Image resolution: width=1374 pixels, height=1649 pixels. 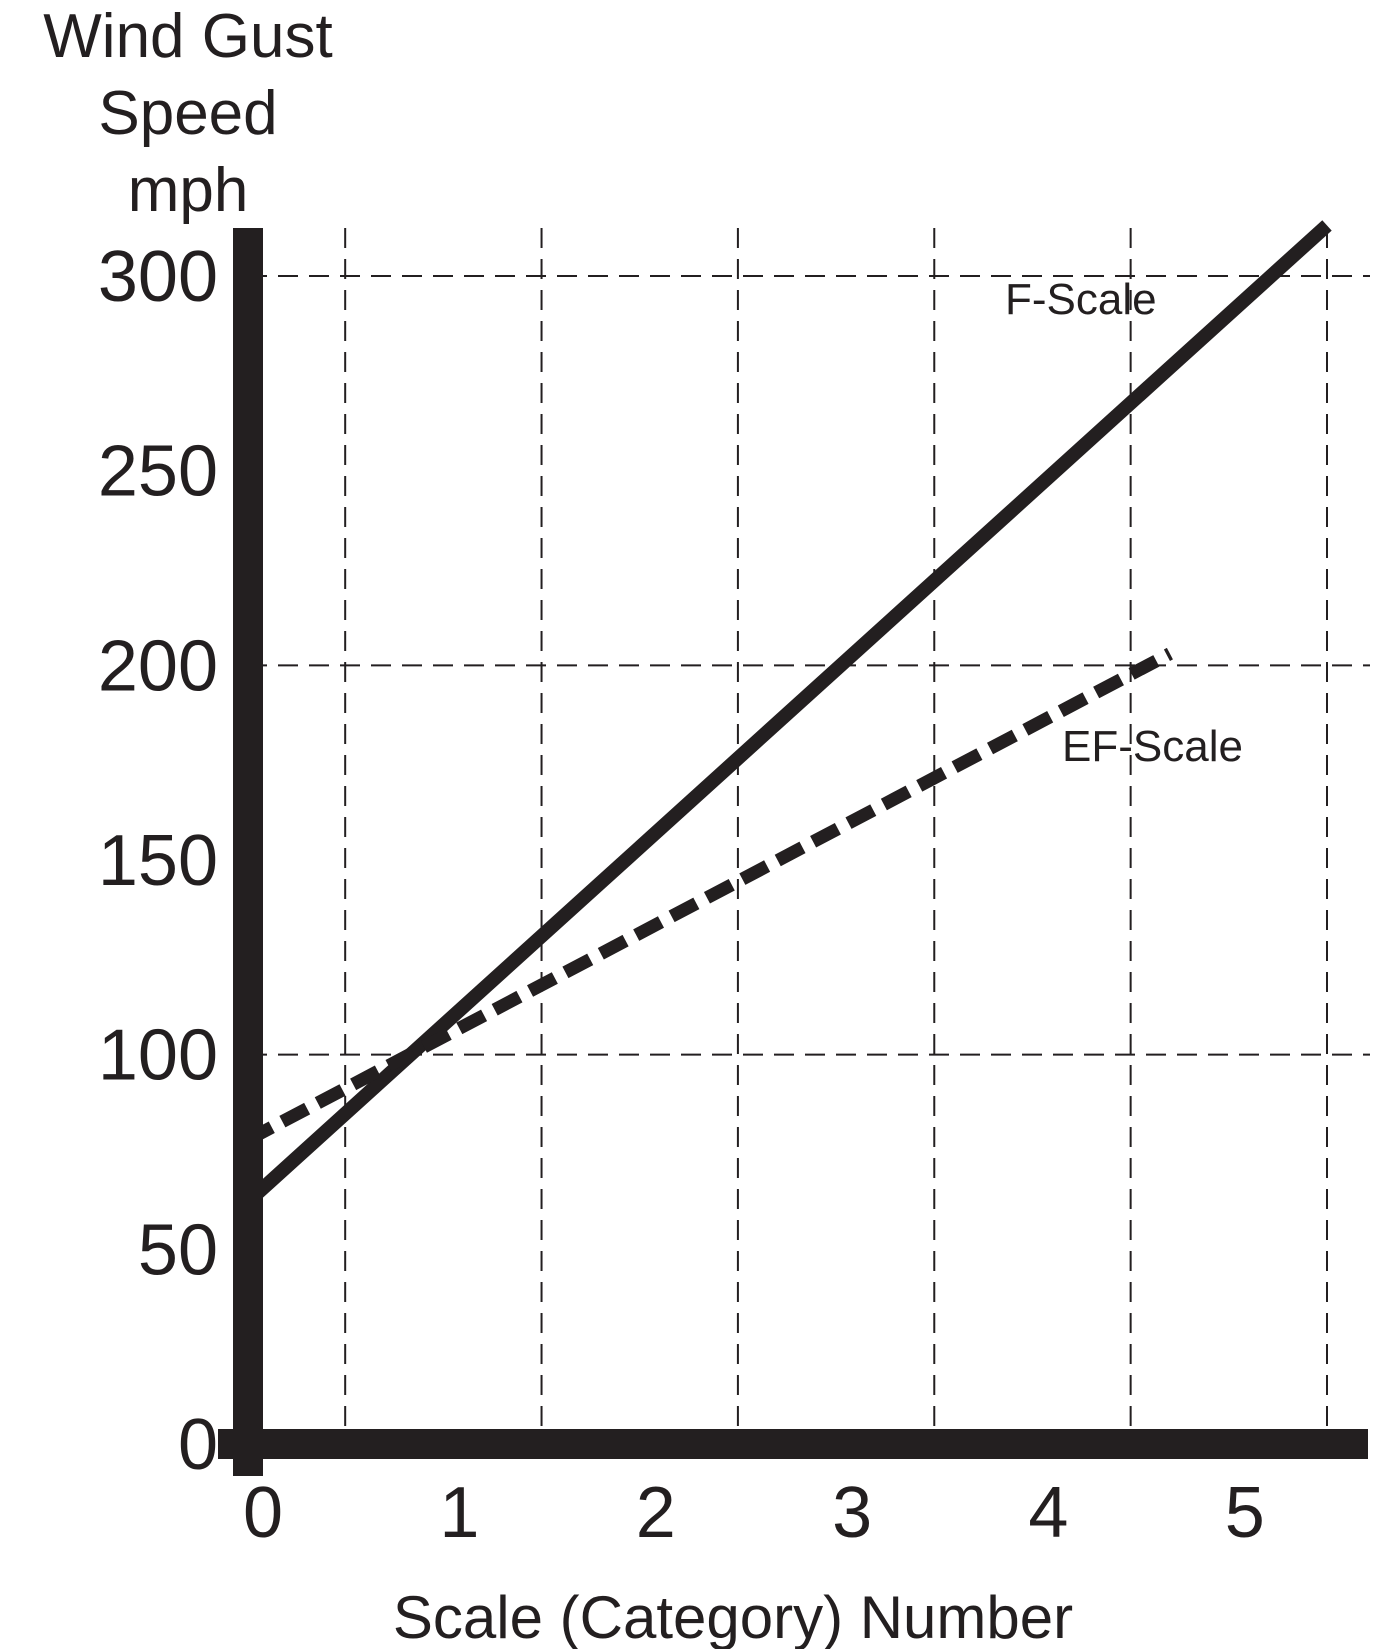 I want to click on y-tick-label: 300, so click(x=158, y=277).